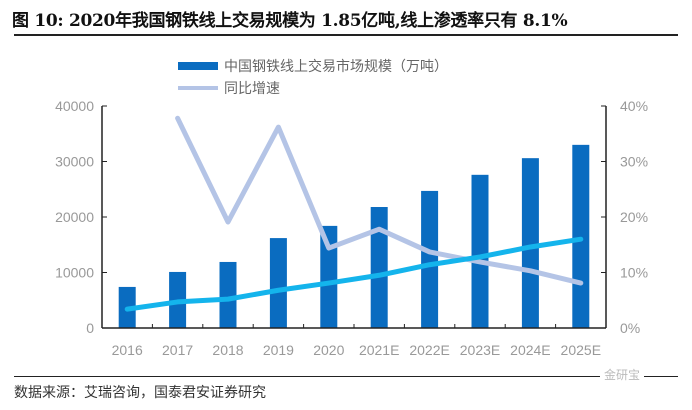 This screenshot has width=692, height=410. Describe the element at coordinates (228, 294) in the screenshot. I see `bar-2018` at that location.